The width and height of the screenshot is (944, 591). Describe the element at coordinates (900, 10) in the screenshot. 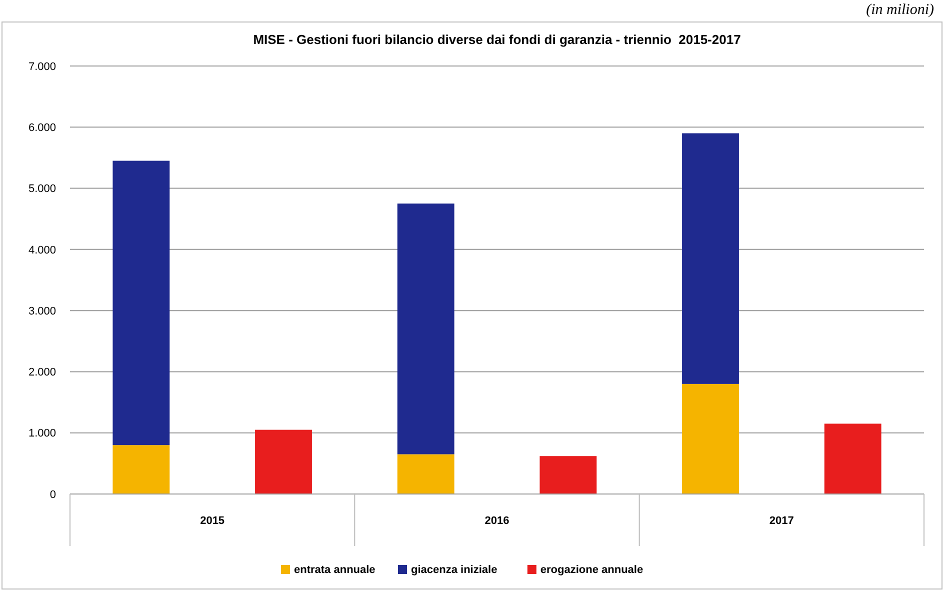

I see `text: (in milioni)` at that location.